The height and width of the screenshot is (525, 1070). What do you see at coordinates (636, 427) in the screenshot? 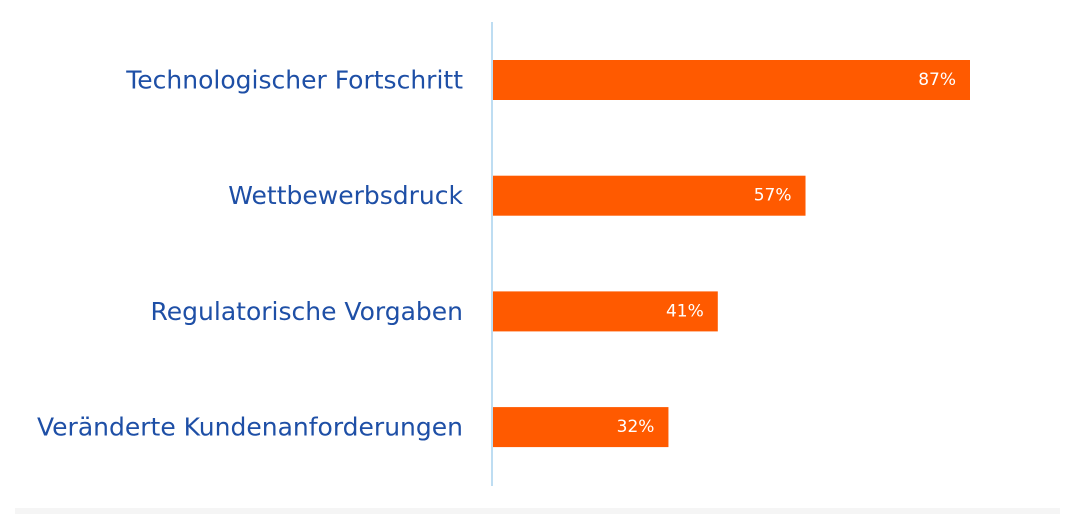
I see `value-label-veraenderte-kundenanforderungen: 32%` at bounding box center [636, 427].